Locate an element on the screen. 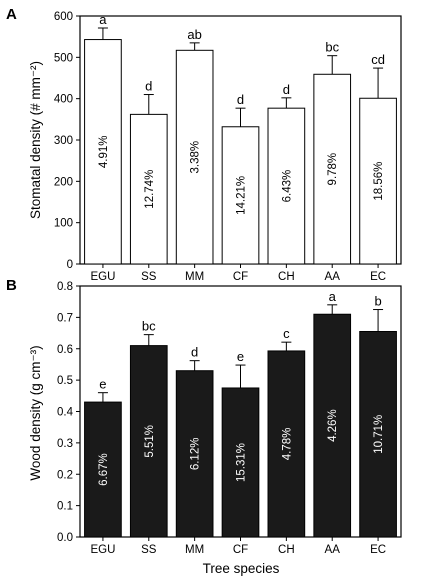 Image resolution: width=424 pixels, height=580 pixels. bar-ch is located at coordinates (286, 186).